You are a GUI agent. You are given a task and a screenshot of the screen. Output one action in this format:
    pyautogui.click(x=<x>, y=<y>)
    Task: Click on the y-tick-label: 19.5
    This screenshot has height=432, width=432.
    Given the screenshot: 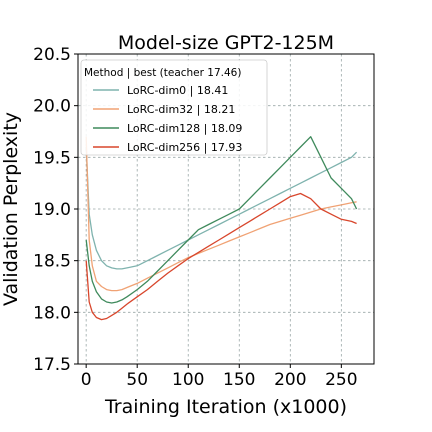 What is the action you would take?
    pyautogui.click(x=52, y=158)
    